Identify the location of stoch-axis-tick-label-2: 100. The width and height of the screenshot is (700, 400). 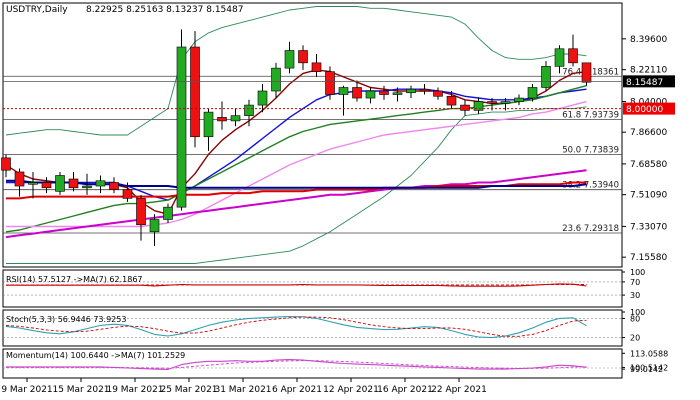
(637, 312).